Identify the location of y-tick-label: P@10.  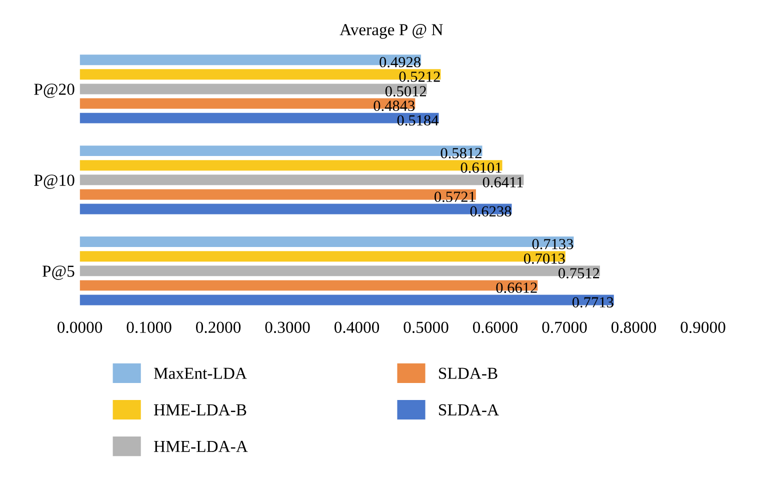
(54, 181).